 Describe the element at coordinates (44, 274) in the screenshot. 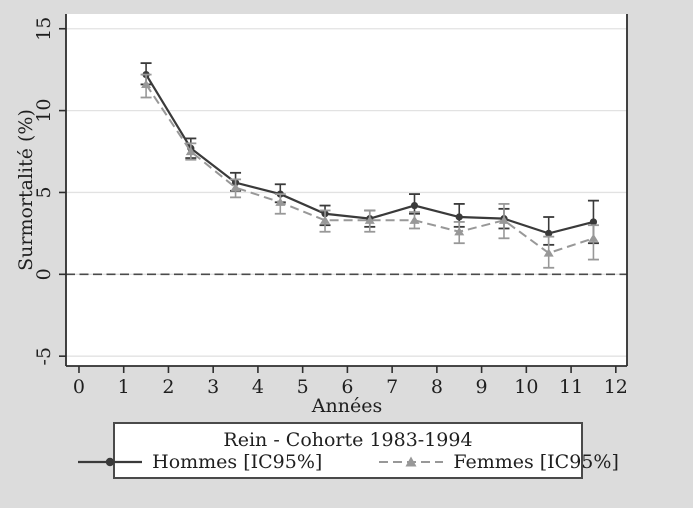

I see `y-tick-label: 0` at that location.